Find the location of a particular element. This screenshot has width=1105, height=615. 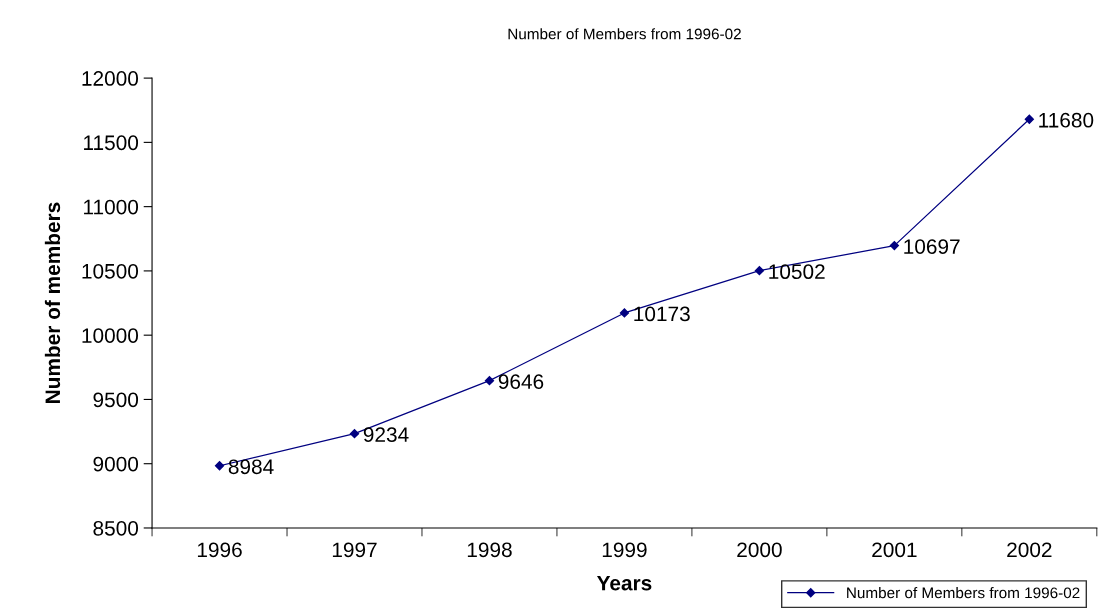

data-label: 9234 is located at coordinates (386, 434).